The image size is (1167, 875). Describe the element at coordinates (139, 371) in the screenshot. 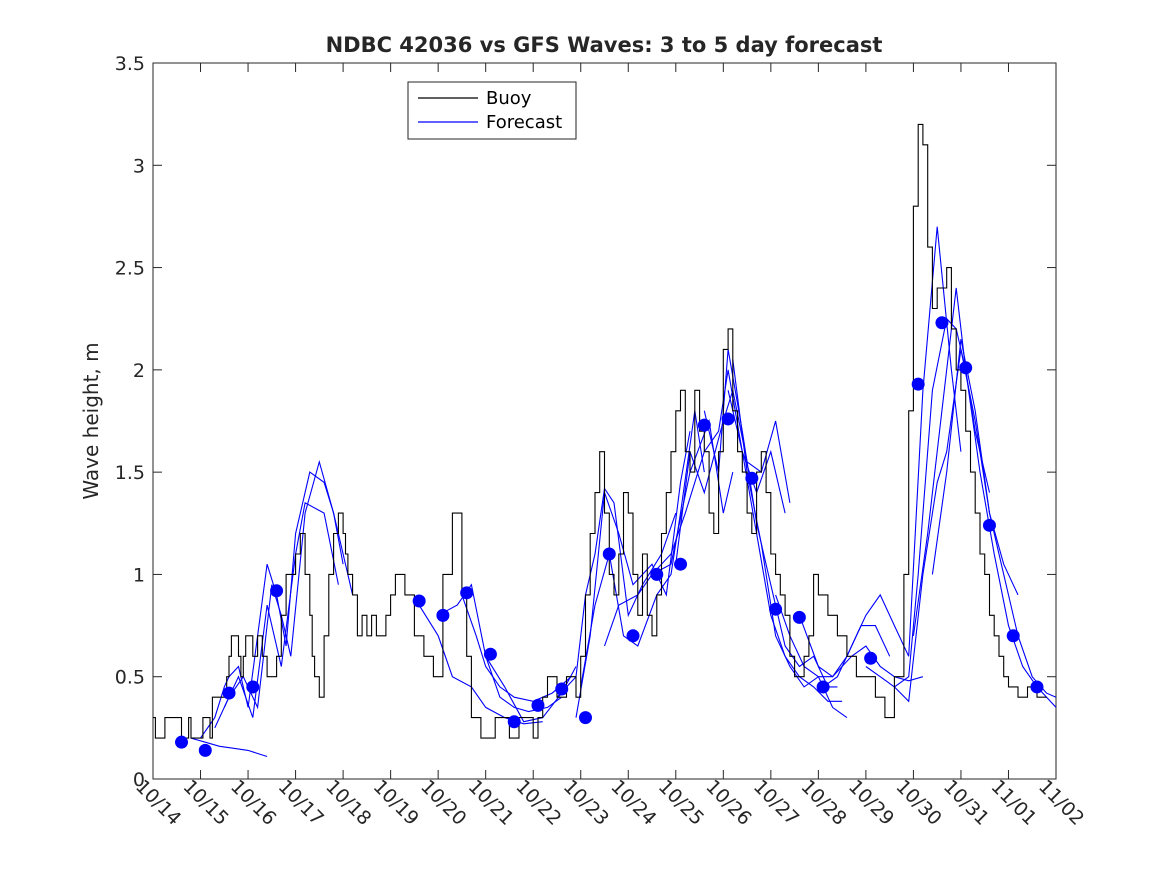

I see `y-tick-label: 2` at that location.